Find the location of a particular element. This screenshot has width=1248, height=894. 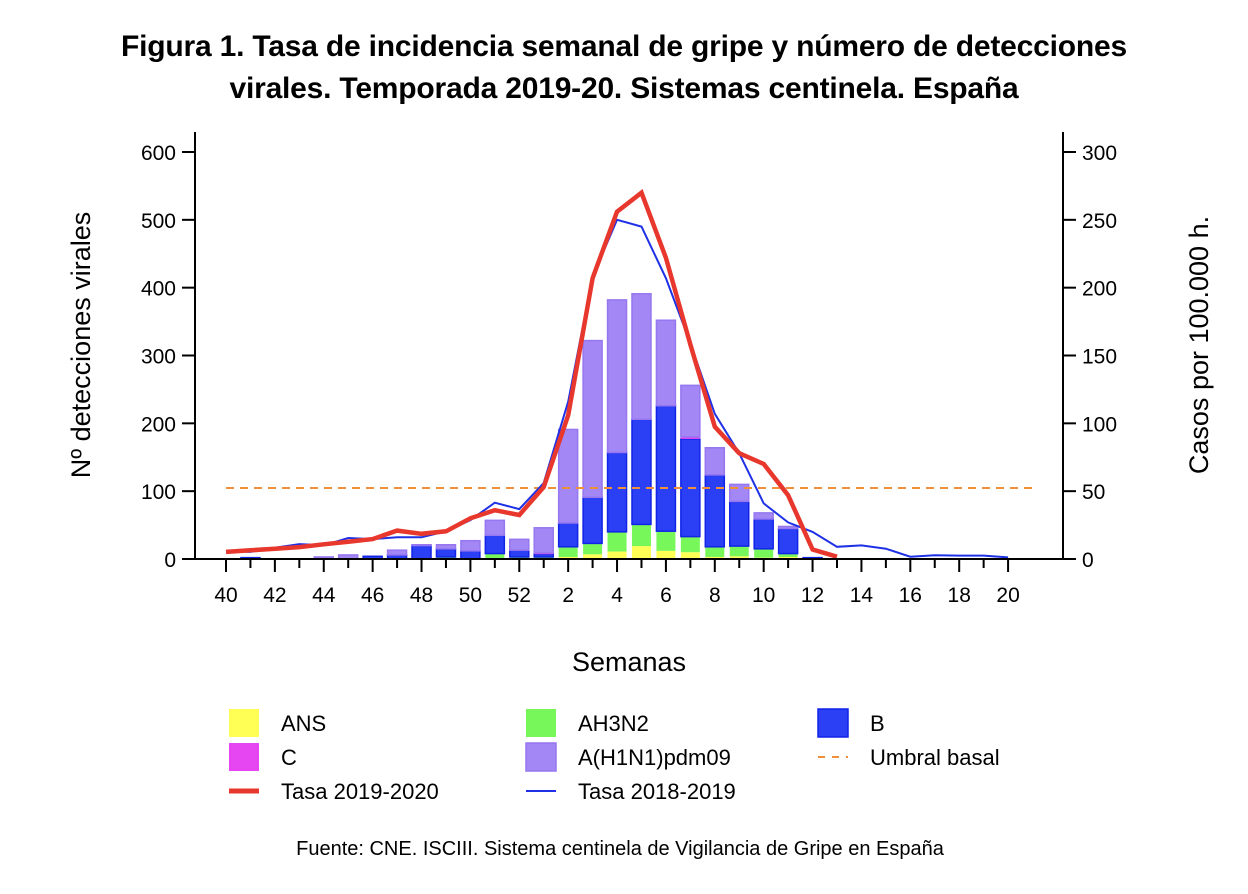

x-tick-label: 4 is located at coordinates (617, 595).